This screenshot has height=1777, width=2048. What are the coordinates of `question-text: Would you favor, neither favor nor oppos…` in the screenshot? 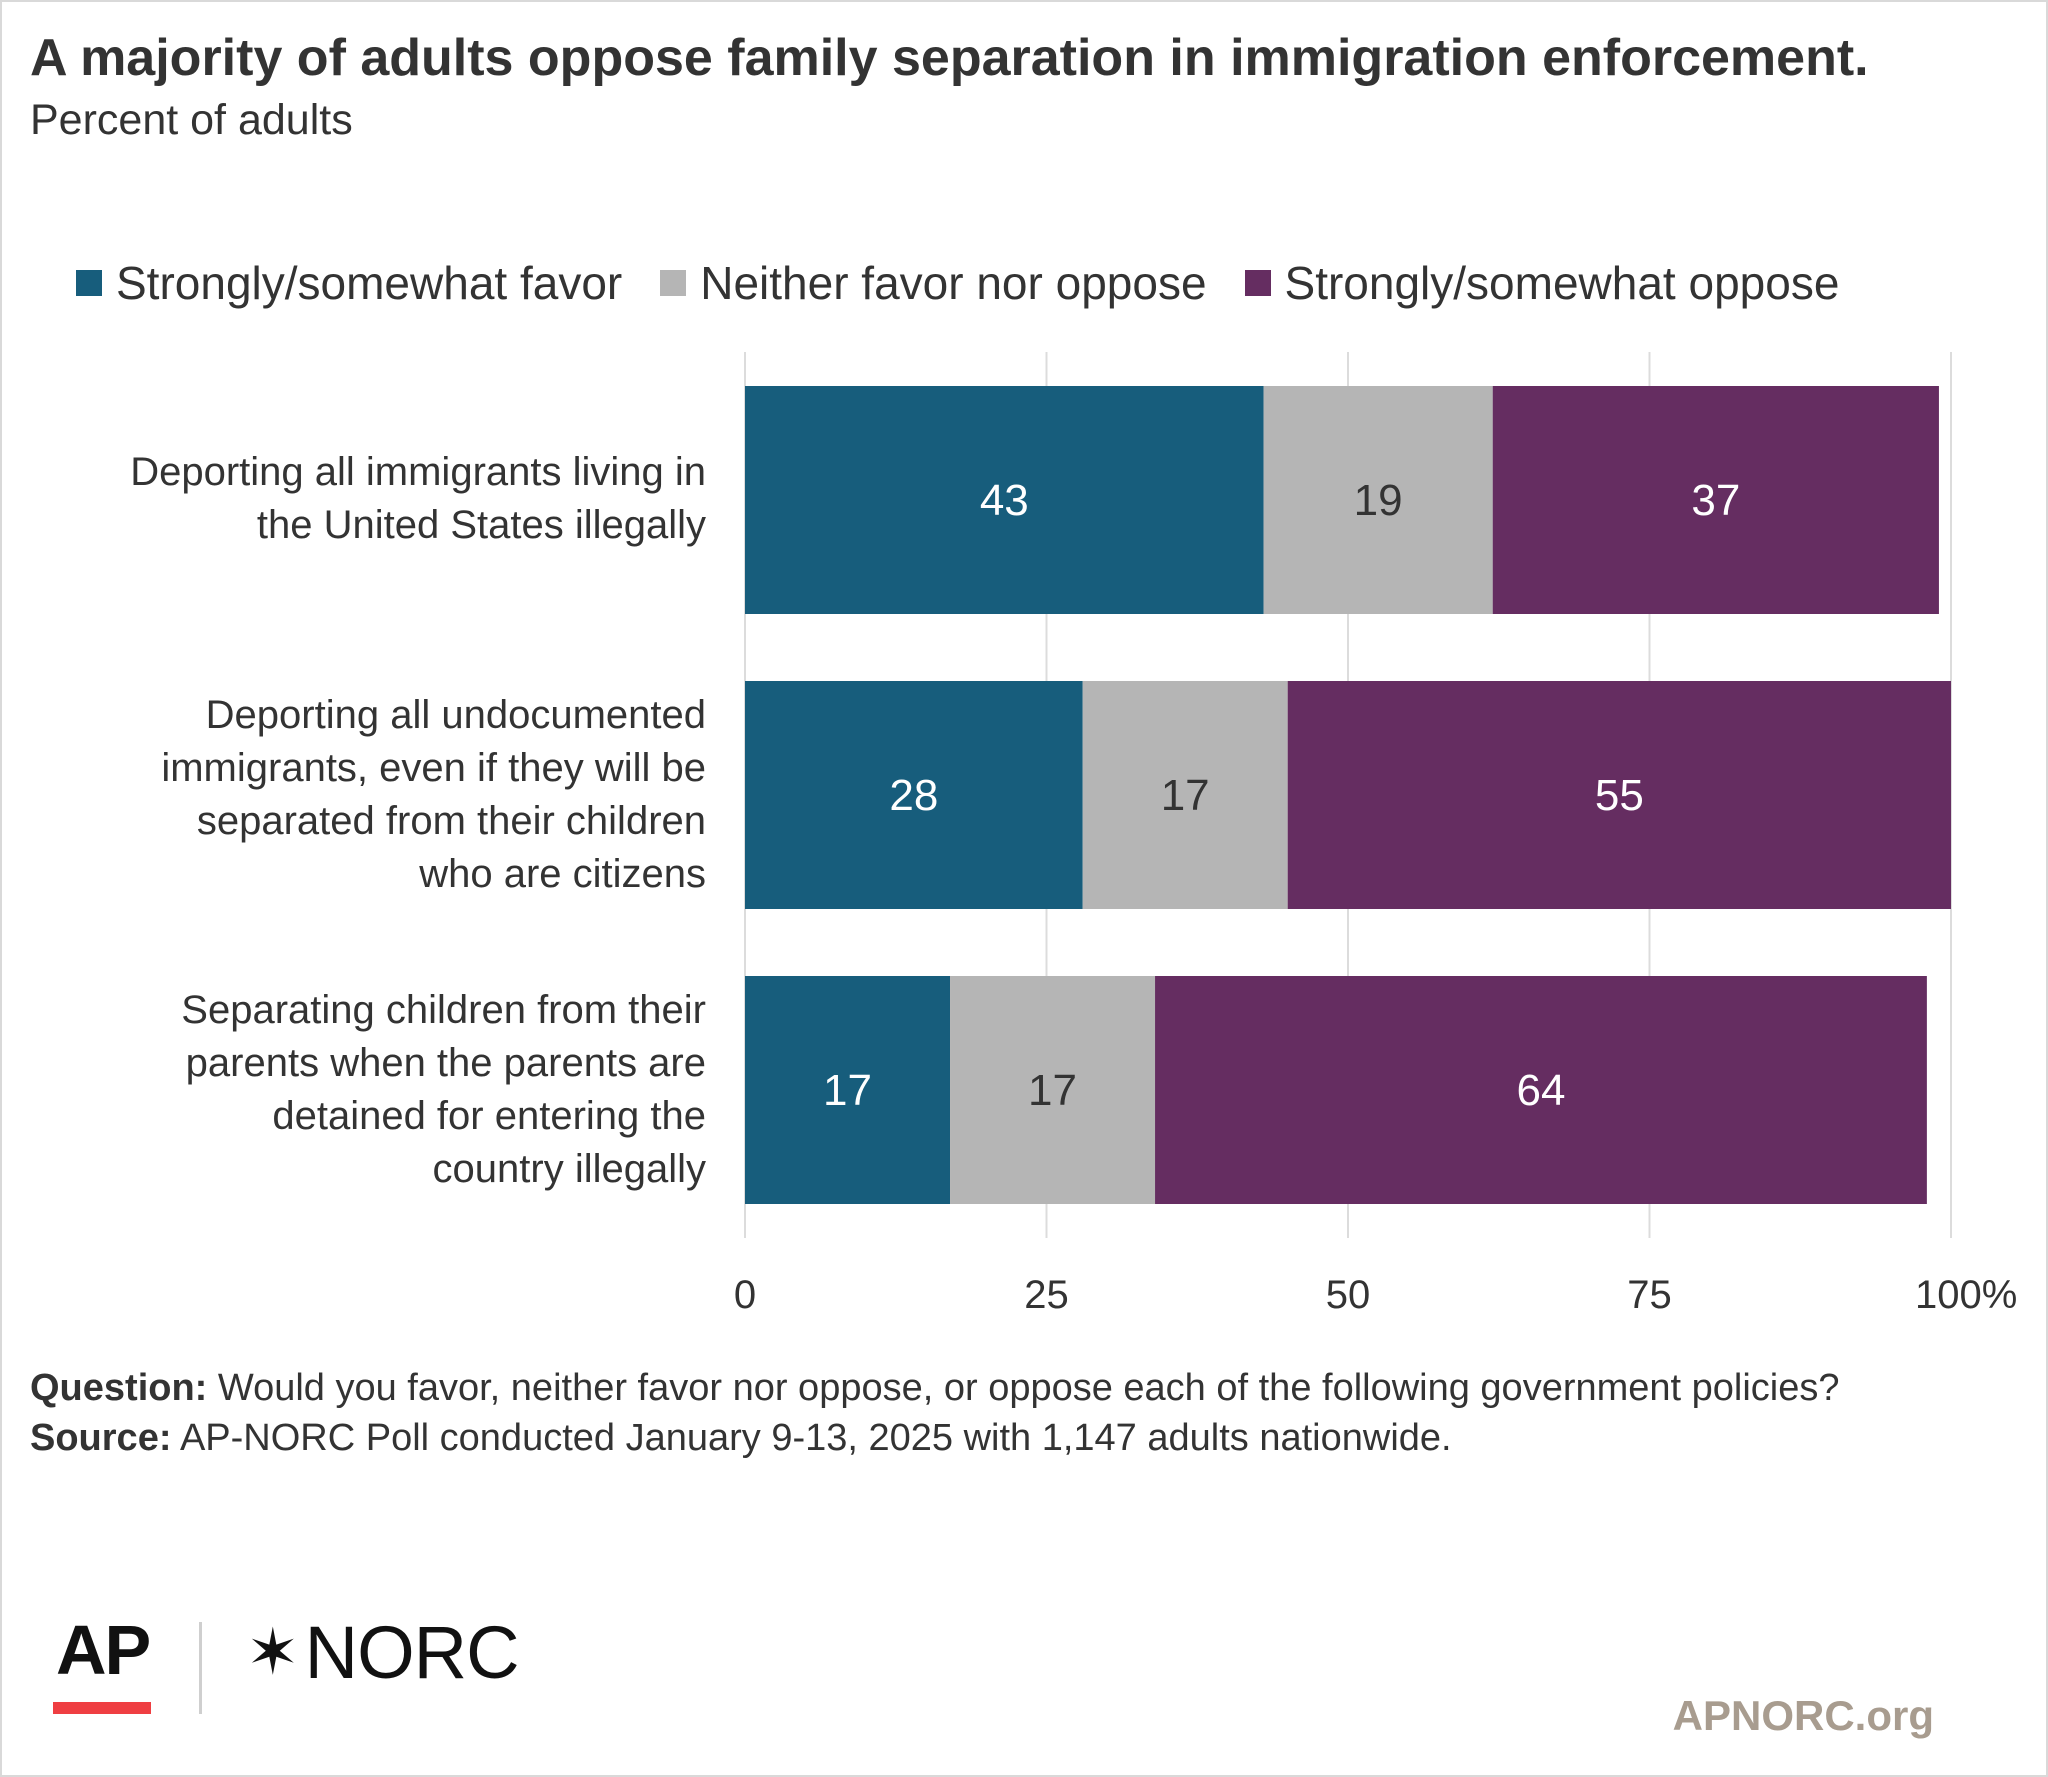 It's located at (1028, 1388).